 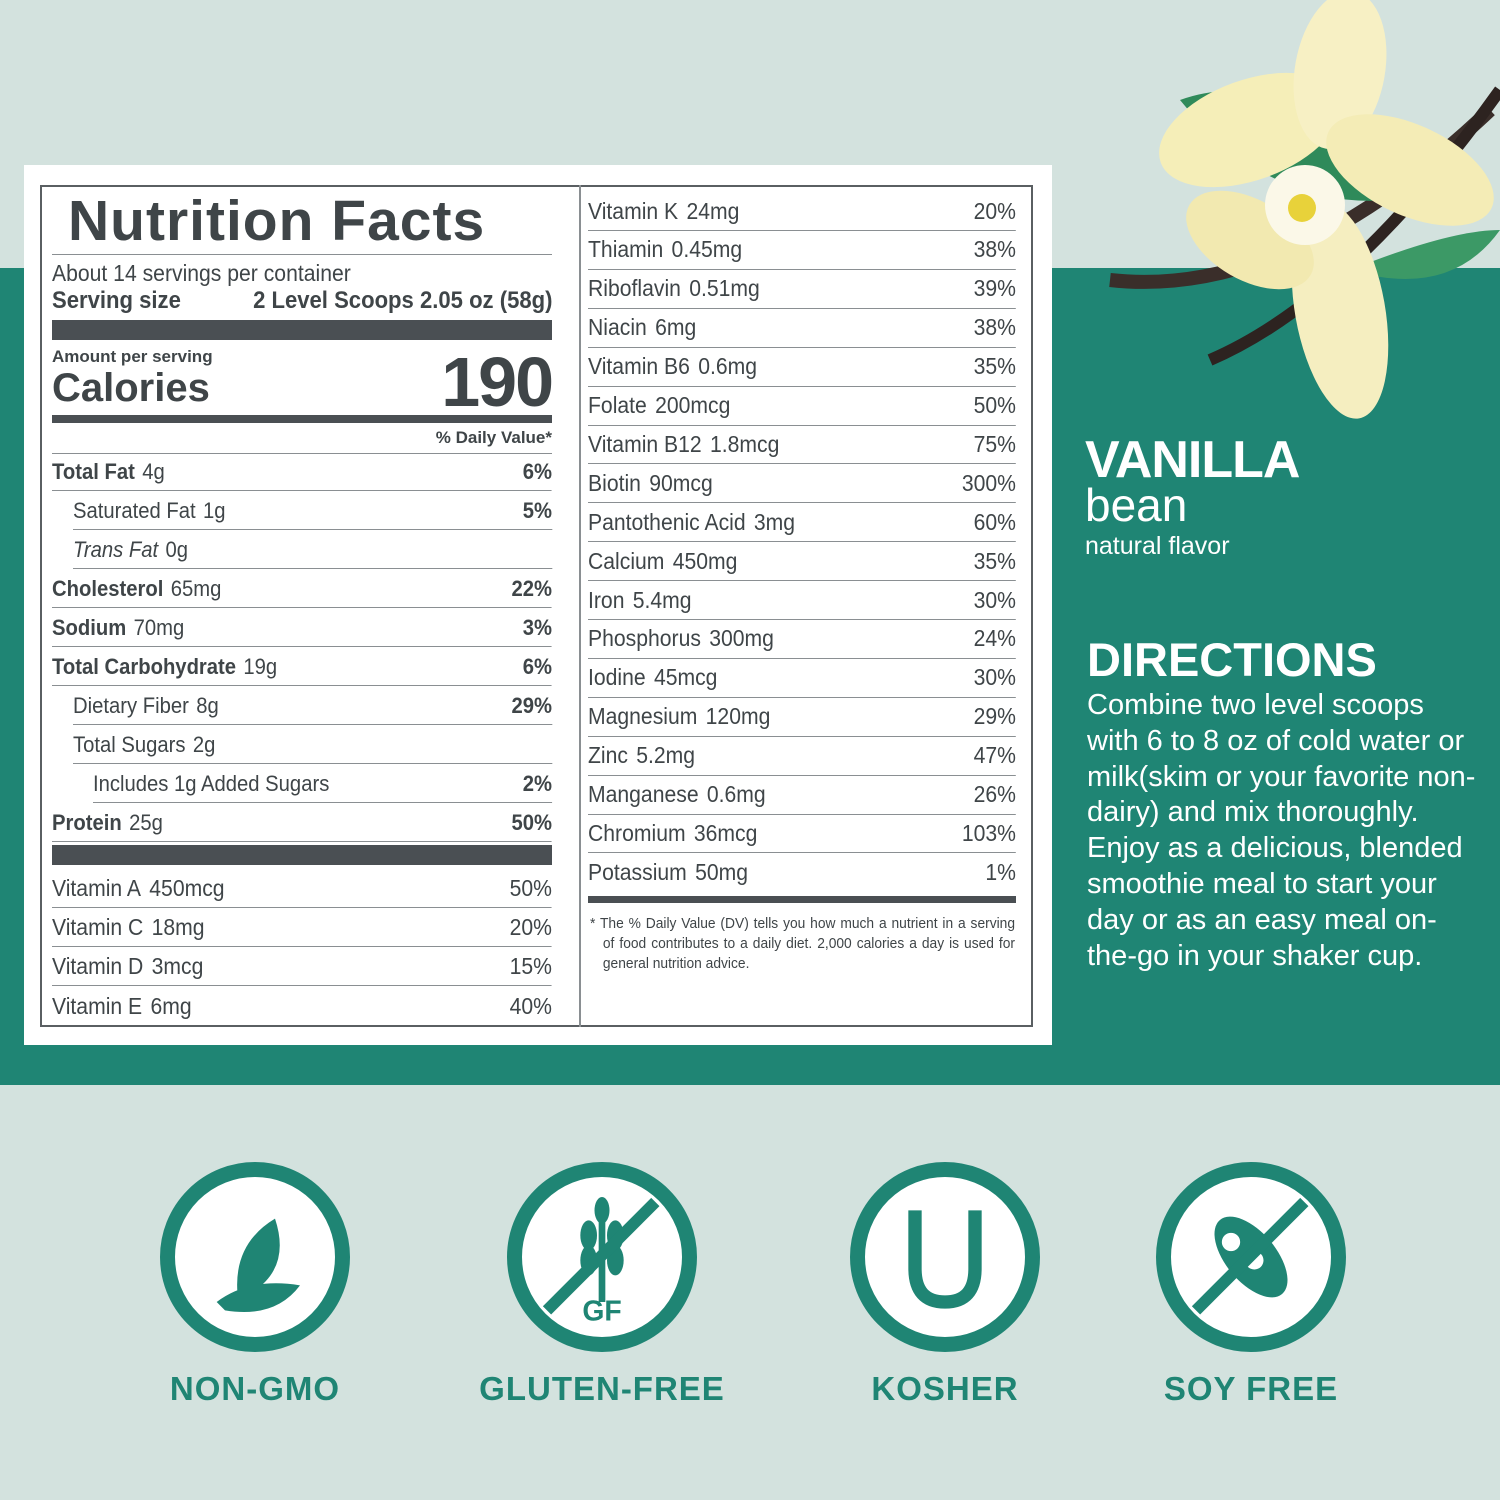 What do you see at coordinates (214, 510) in the screenshot?
I see `nutrient-amount: 1g` at bounding box center [214, 510].